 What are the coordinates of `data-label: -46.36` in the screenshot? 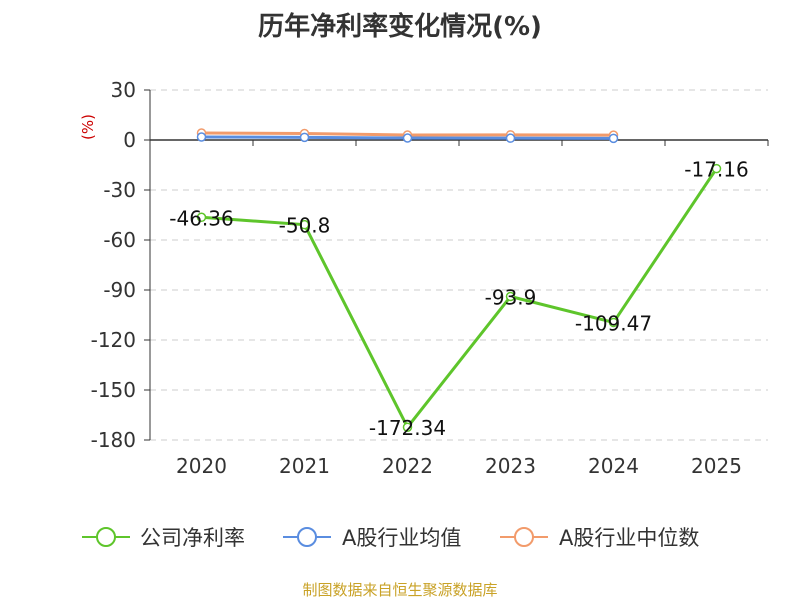 It's located at (201, 218).